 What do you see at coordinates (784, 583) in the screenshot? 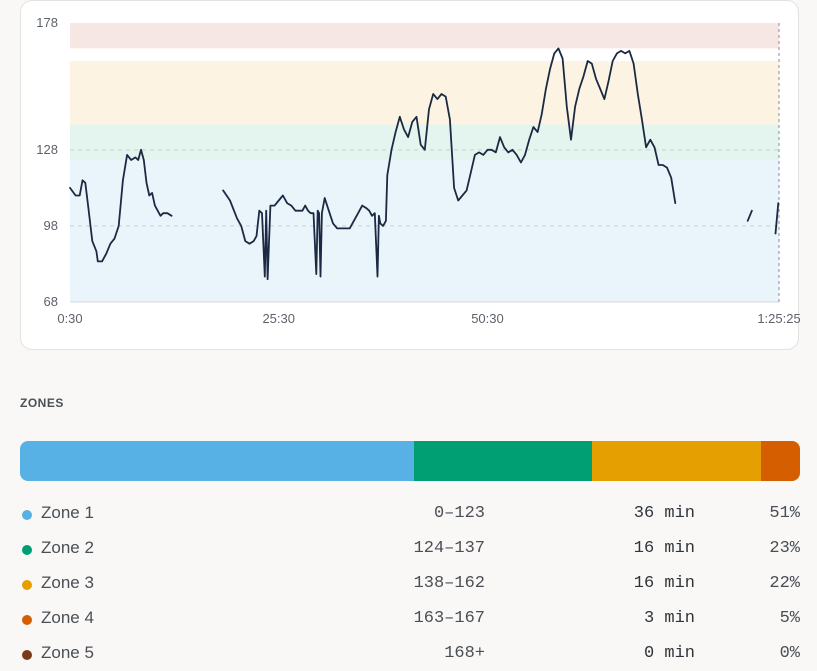
I see `zone-percent: 22%` at bounding box center [784, 583].